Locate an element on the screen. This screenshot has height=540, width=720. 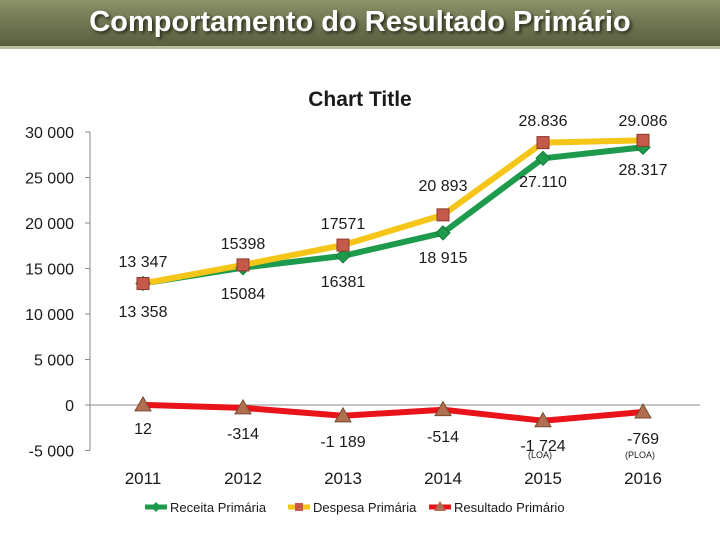
page-title: Comportamento do Resultado Primário is located at coordinates (360, 22).